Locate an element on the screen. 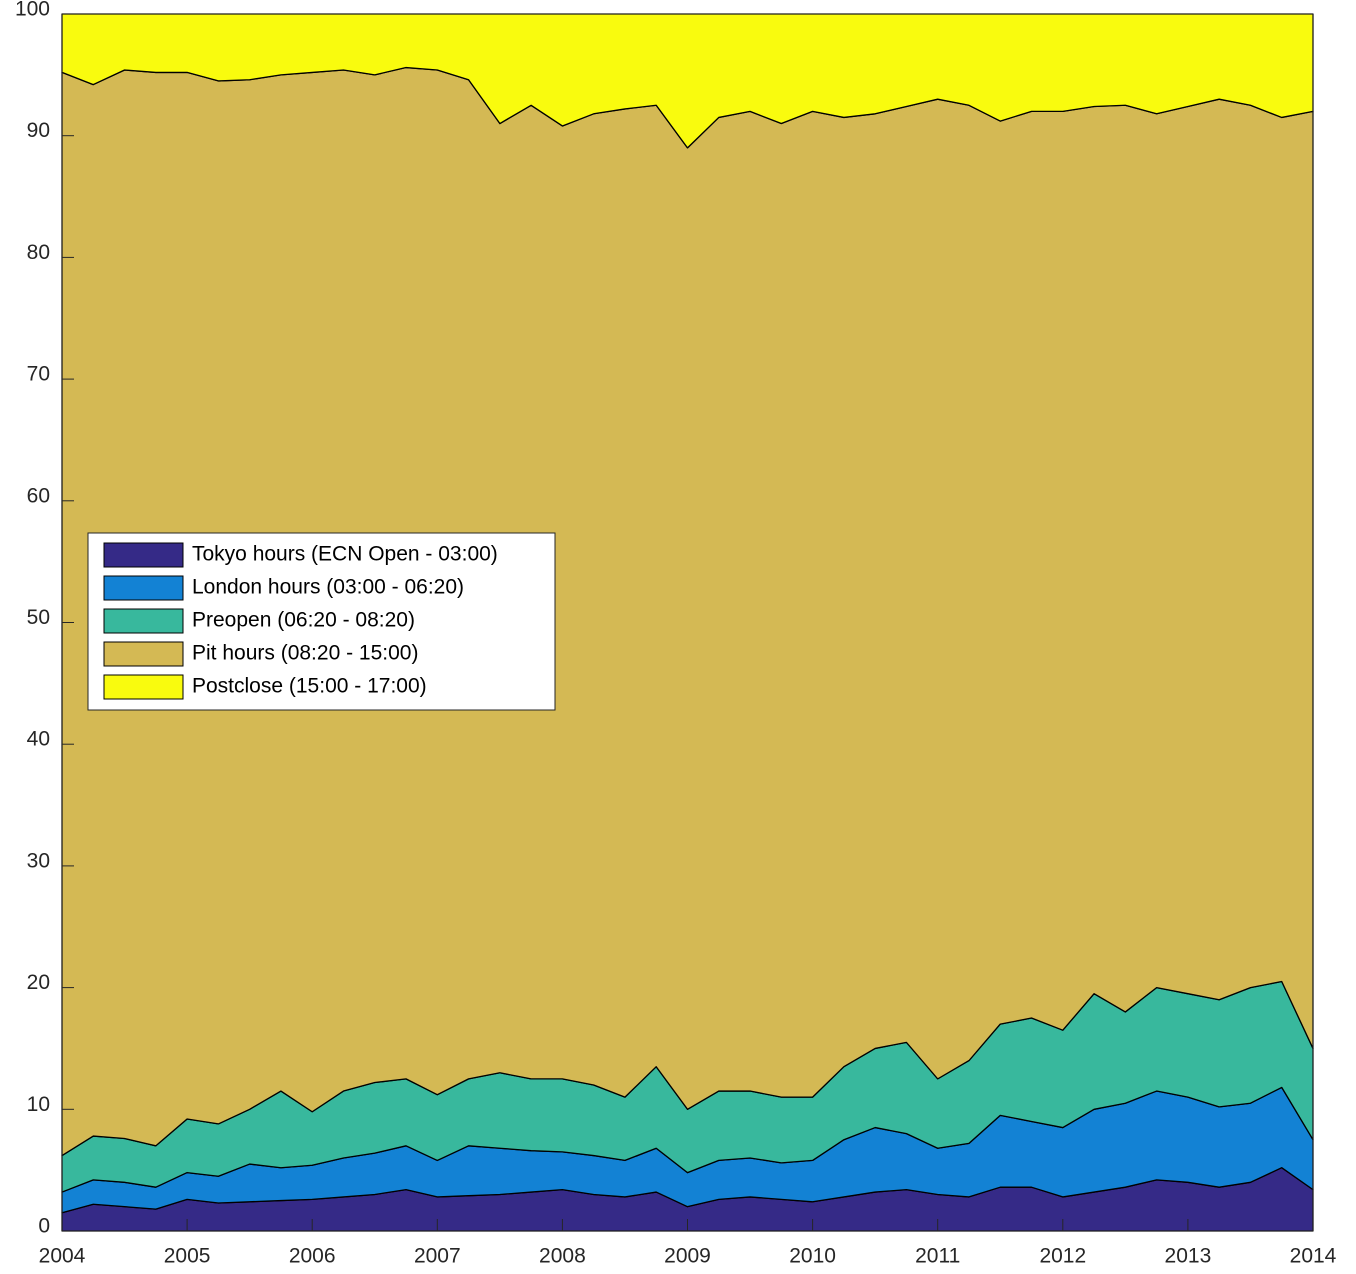 The height and width of the screenshot is (1274, 1356). legend-label: Postclose (15:00 - 17:00) is located at coordinates (309, 686).